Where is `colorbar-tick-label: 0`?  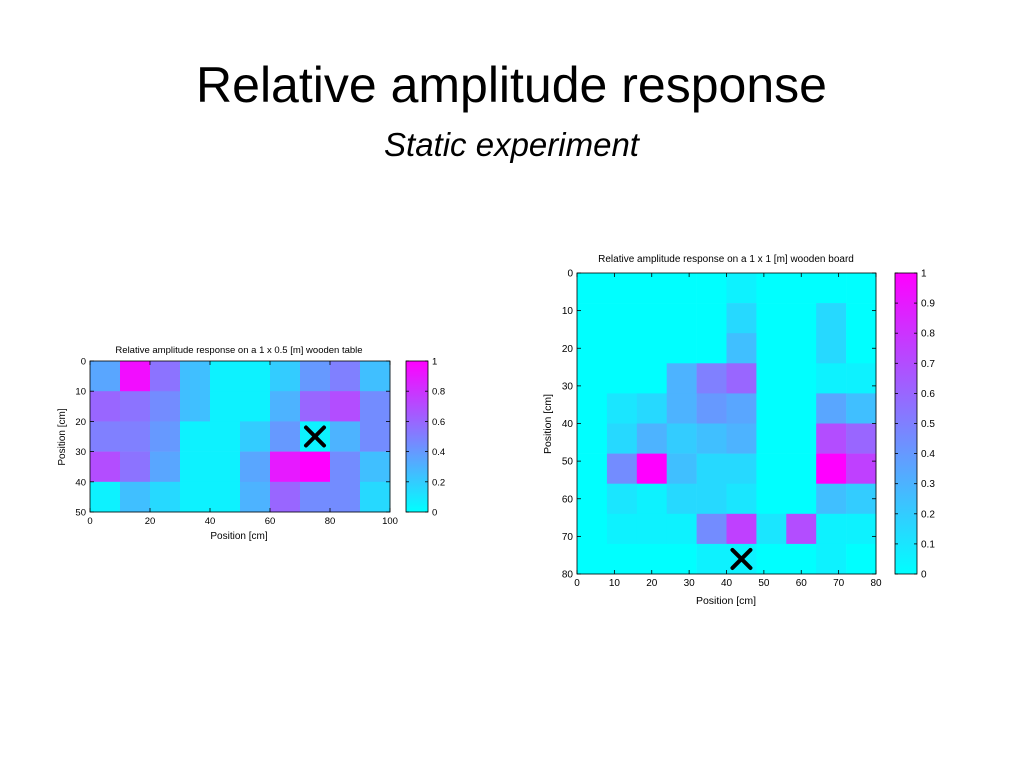
colorbar-tick-label: 0 is located at coordinates (924, 575).